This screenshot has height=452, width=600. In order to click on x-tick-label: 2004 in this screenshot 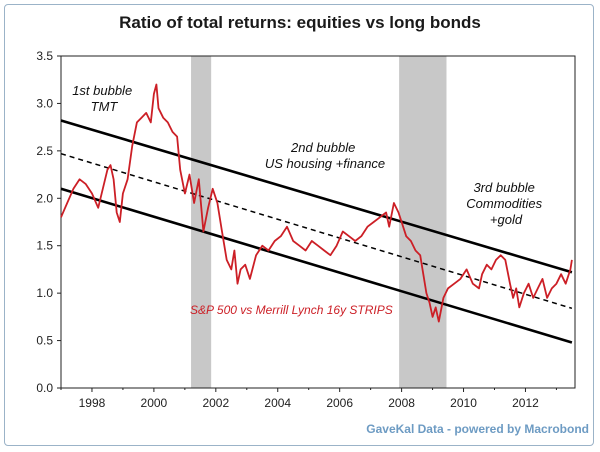, I will do `click(277, 403)`.